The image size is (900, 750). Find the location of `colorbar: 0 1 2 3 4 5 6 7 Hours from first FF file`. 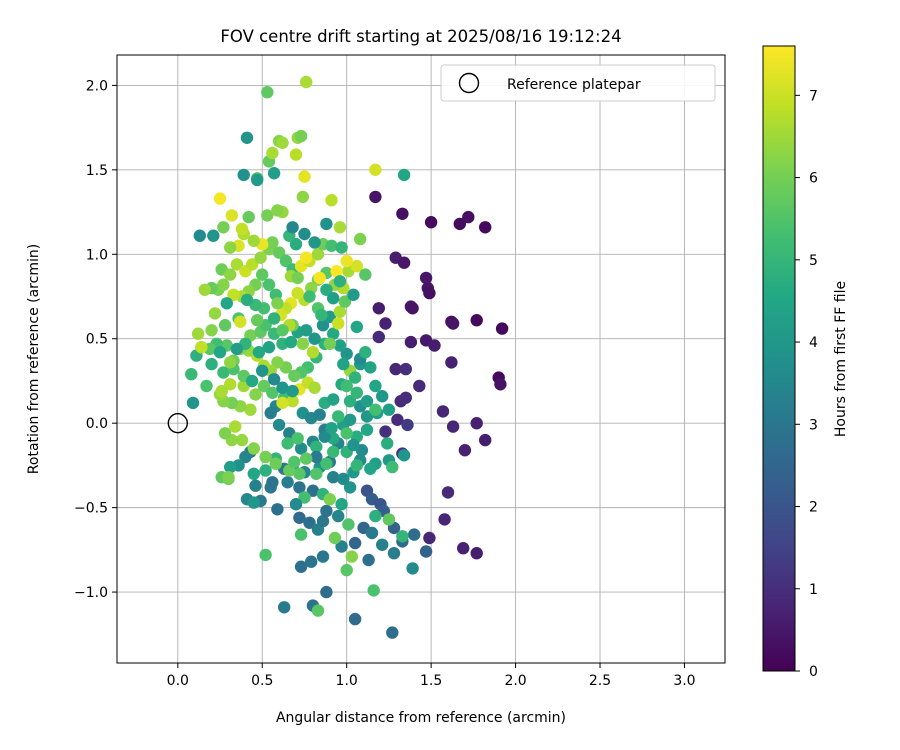

colorbar: 0 1 2 3 4 5 6 7 Hours from first FF file is located at coordinates (805, 362).